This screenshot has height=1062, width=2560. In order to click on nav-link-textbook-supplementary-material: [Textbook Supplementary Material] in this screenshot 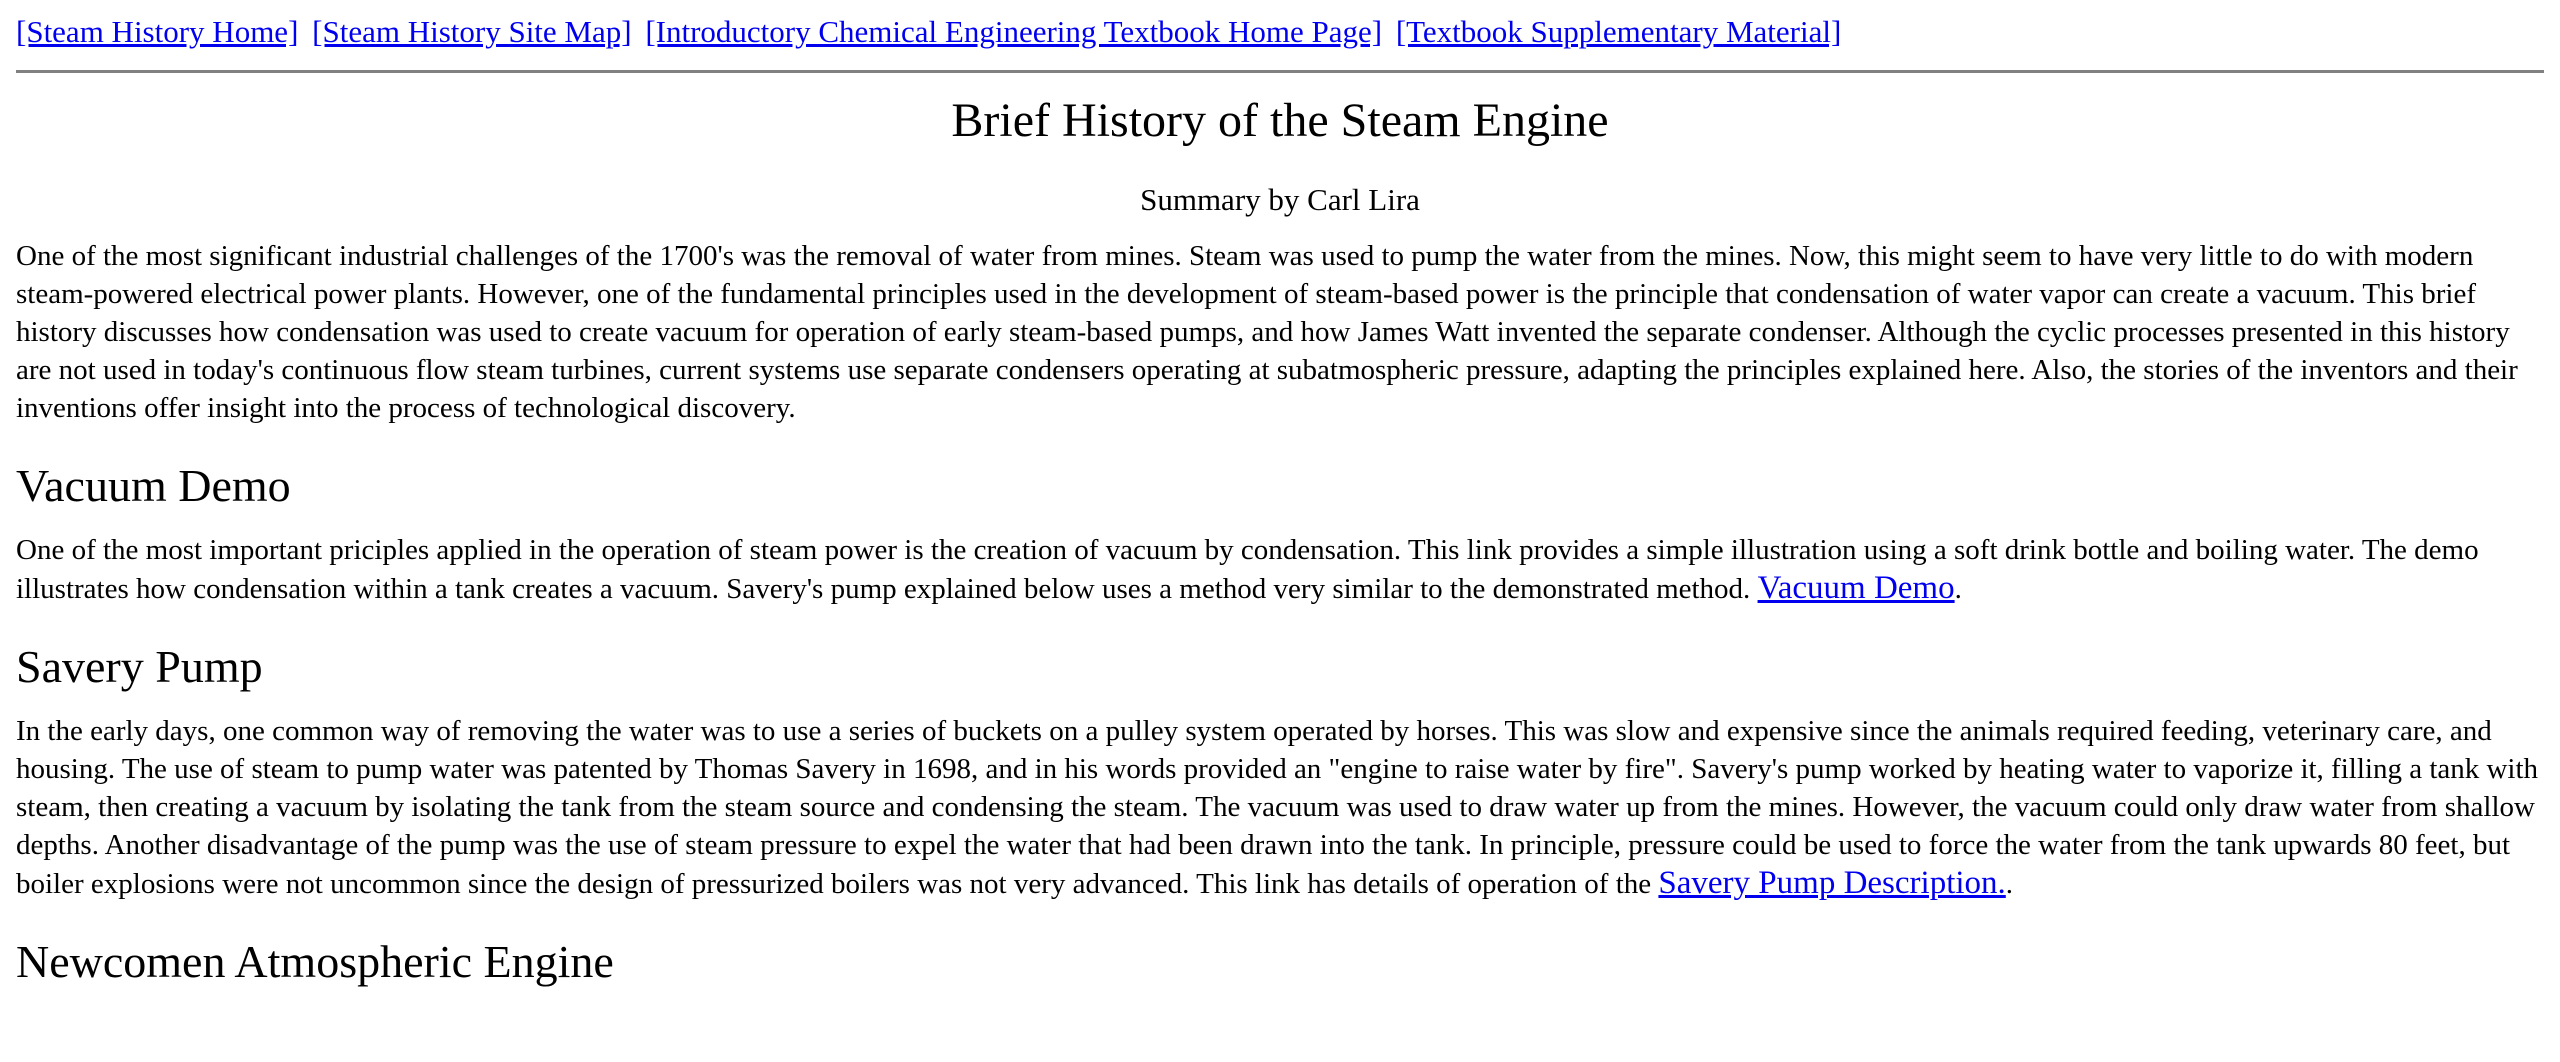, I will do `click(1618, 31)`.